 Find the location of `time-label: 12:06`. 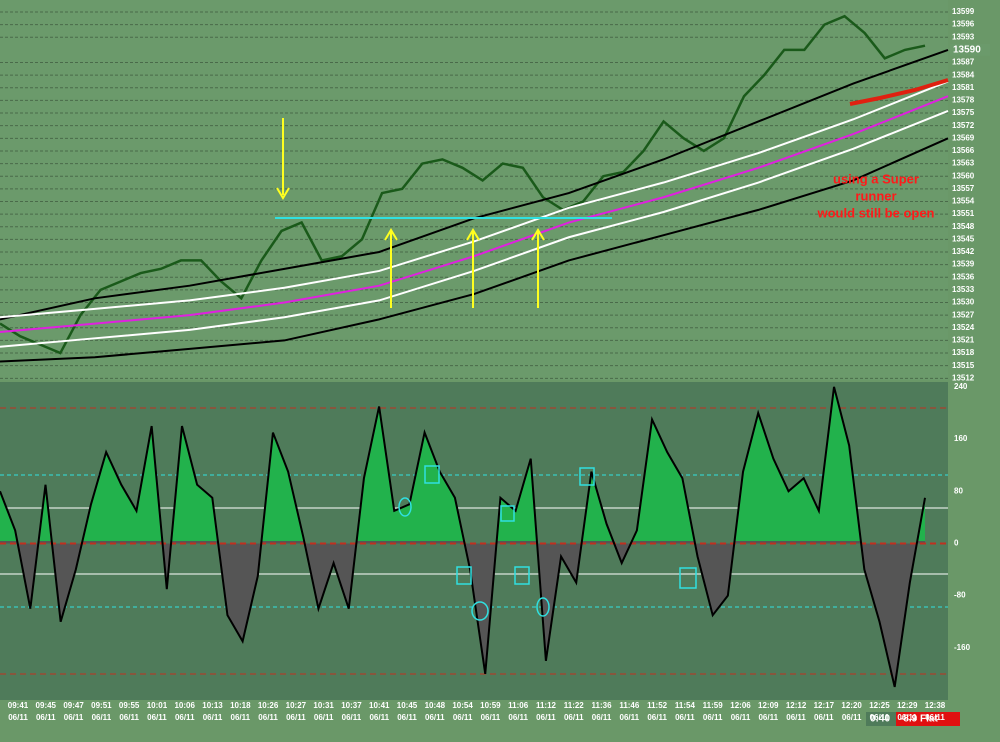

time-label: 12:06 is located at coordinates (740, 705).